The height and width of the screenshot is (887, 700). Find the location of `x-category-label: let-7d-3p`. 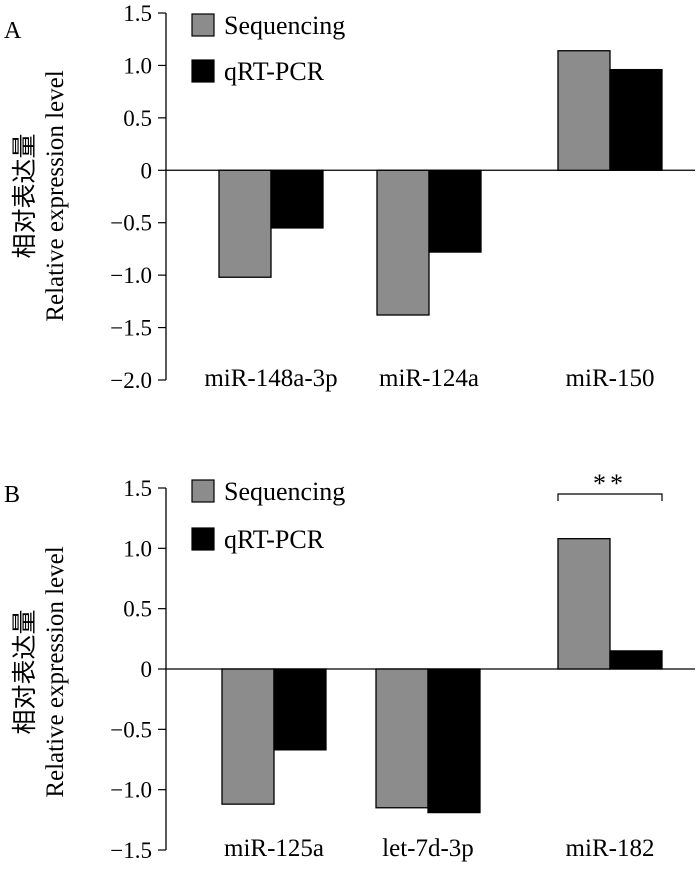

x-category-label: let-7d-3p is located at coordinates (428, 848).